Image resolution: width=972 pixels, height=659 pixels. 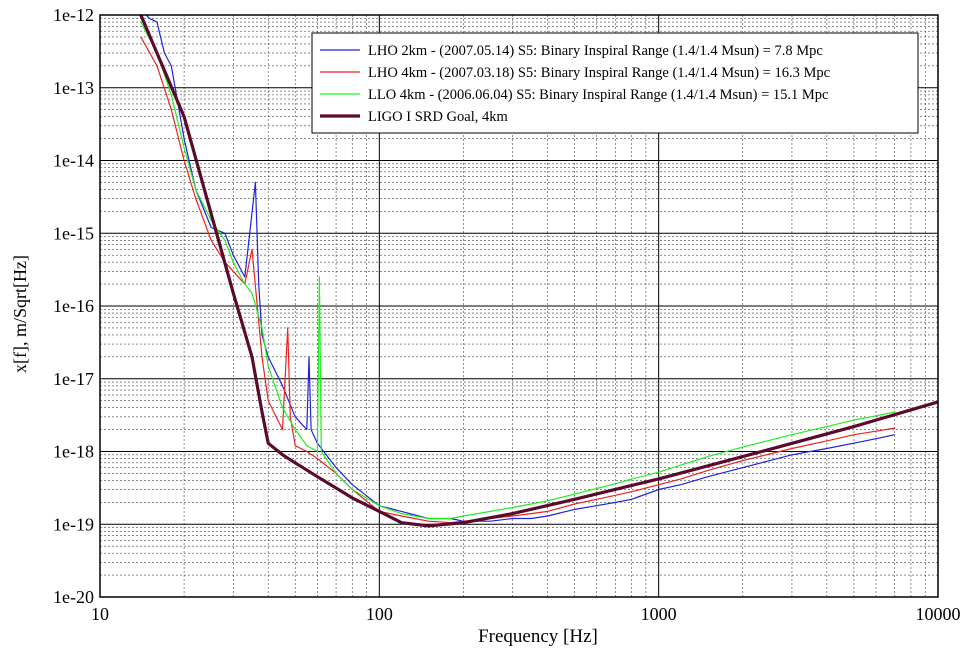 What do you see at coordinates (379, 614) in the screenshot?
I see `x-tick-label: 100` at bounding box center [379, 614].